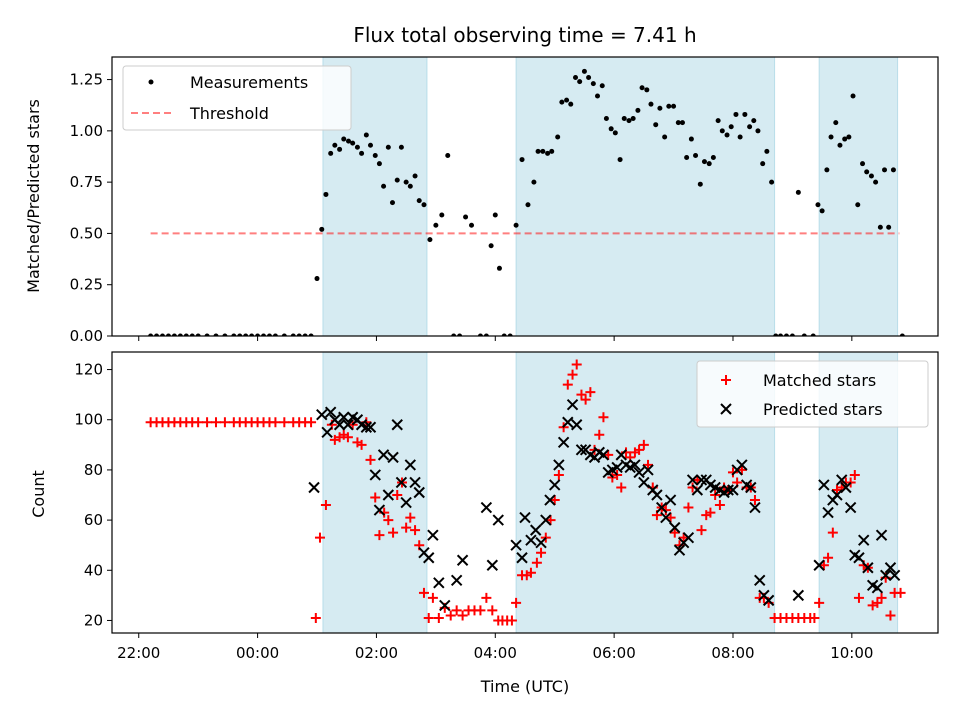 This screenshot has width=960, height=720. Describe the element at coordinates (614, 653) in the screenshot. I see `x-tick-label-4: 06:00` at that location.